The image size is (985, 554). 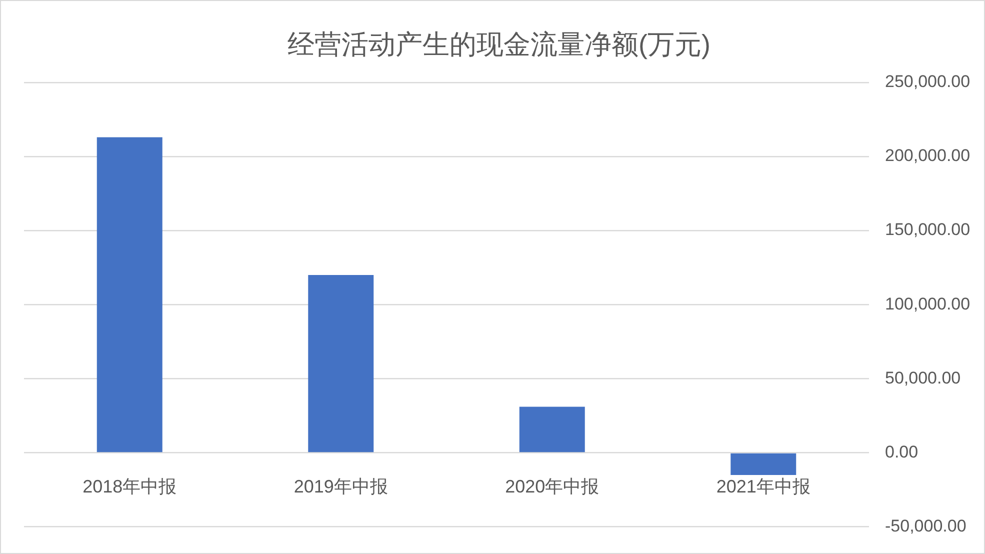 I want to click on y-tick-label: 0.00, so click(x=901, y=452).